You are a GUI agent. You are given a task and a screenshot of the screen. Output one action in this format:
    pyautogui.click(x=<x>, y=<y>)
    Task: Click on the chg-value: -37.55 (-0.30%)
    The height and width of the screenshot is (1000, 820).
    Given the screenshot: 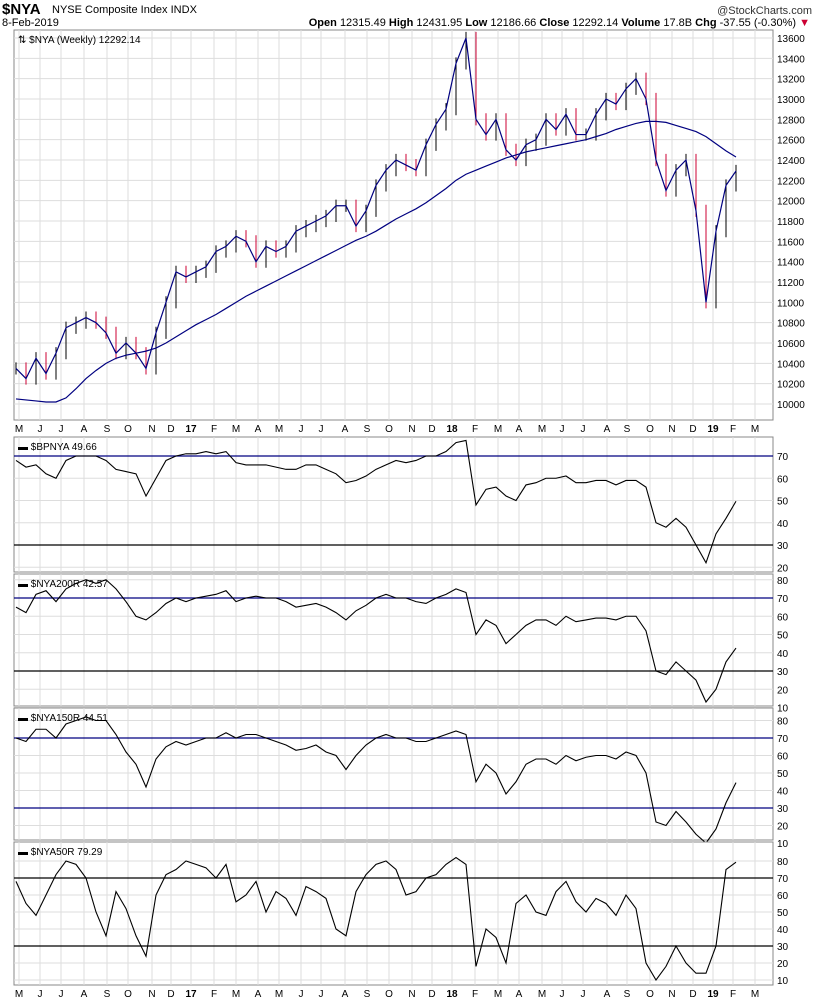 What is the action you would take?
    pyautogui.click(x=758, y=23)
    